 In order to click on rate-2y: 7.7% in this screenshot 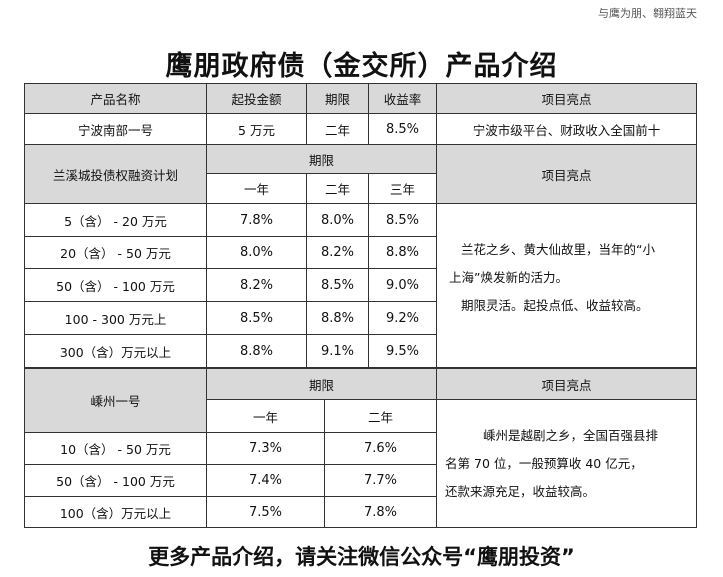, I will do `click(380, 480)`.